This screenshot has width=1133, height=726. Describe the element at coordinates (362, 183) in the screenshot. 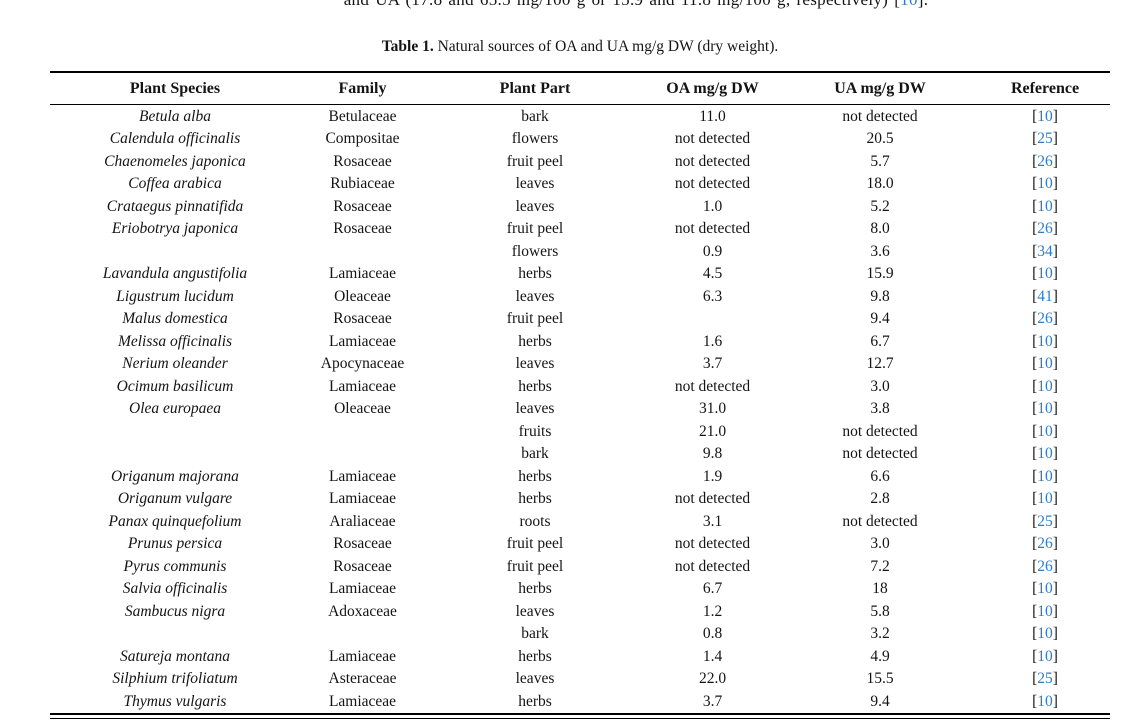

I see `cell-family: Rubiaceae` at that location.